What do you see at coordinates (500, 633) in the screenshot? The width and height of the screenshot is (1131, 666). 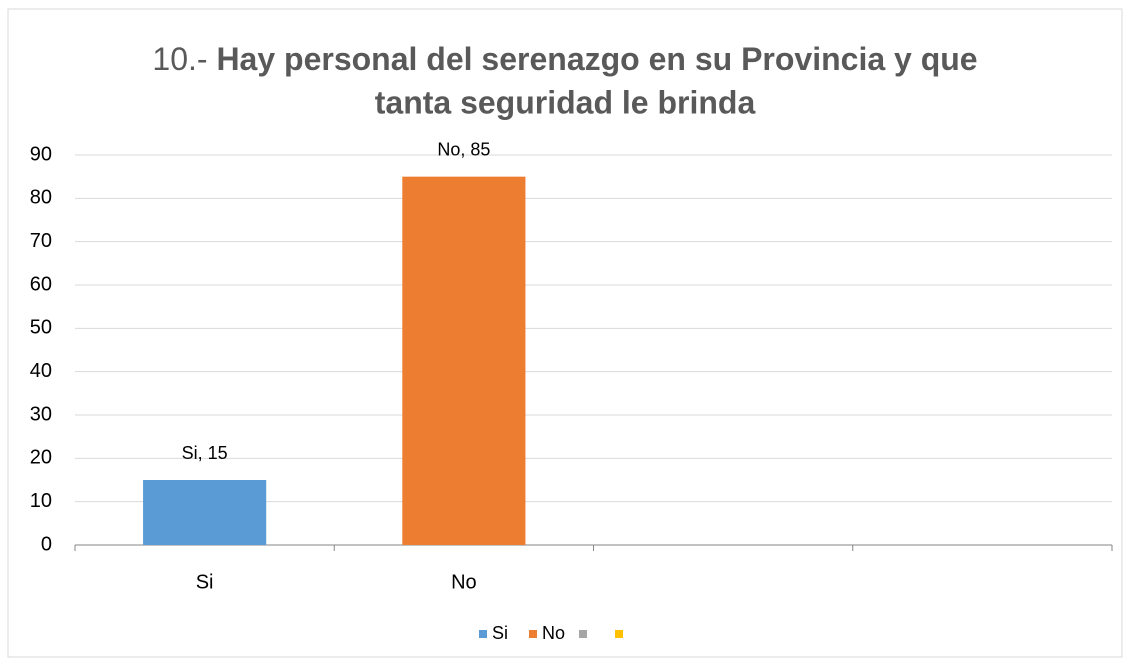 I see `legend-label: Si` at bounding box center [500, 633].